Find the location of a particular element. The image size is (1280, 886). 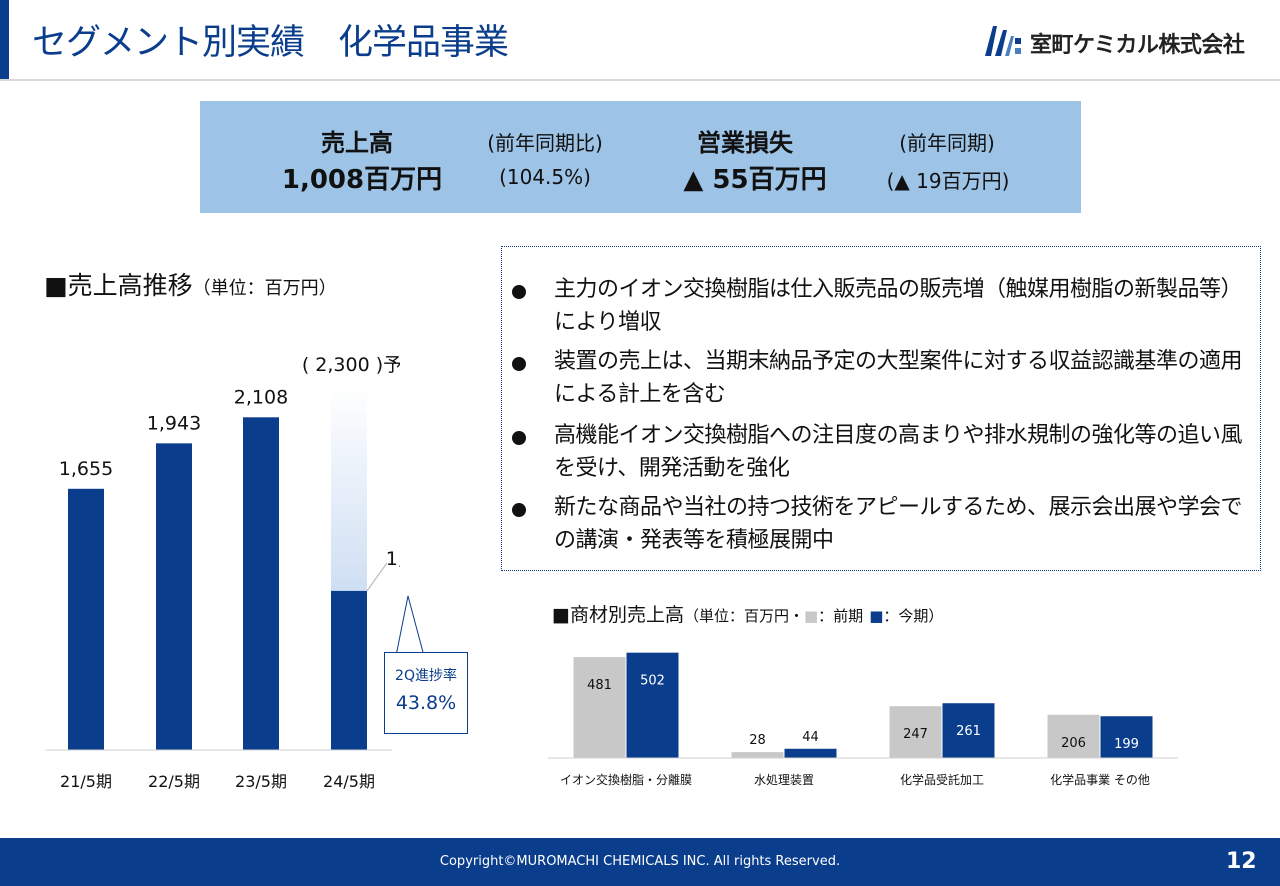

footer-bar is located at coordinates (640, 862).